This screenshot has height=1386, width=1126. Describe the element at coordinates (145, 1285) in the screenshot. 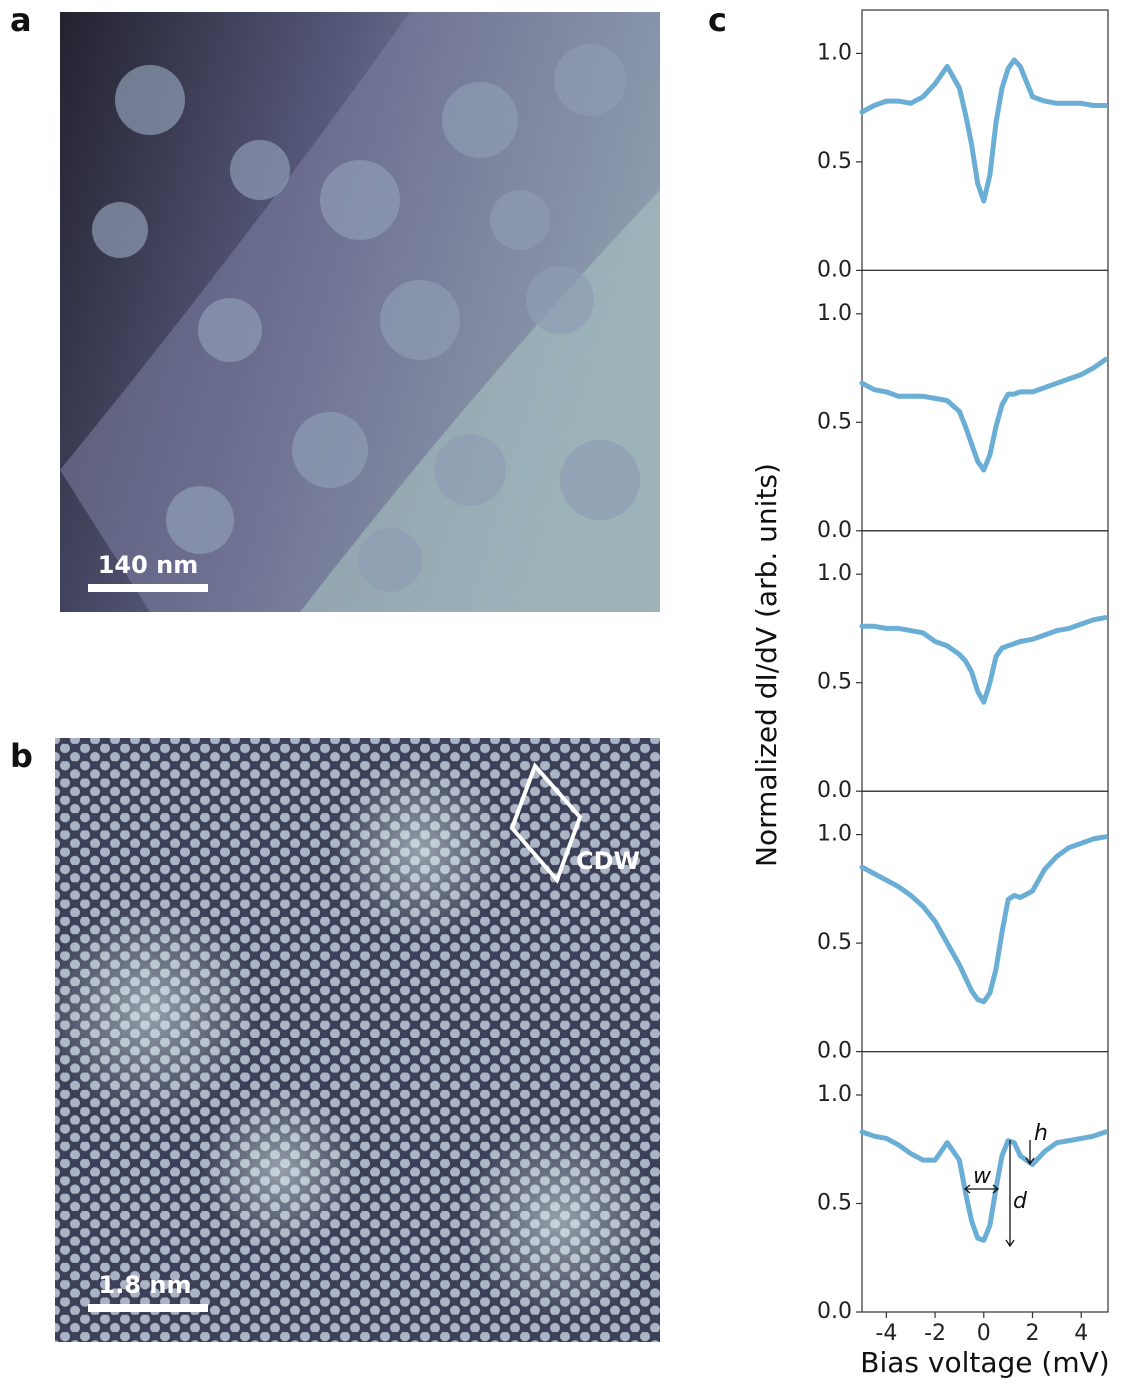

I see `scale-bar-label: 1.8 nm` at that location.